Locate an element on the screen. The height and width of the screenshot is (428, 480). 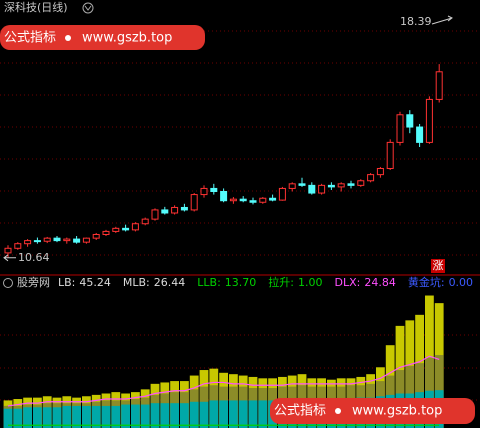
chart-title: 深科技(日线) is located at coordinates (36, 7).